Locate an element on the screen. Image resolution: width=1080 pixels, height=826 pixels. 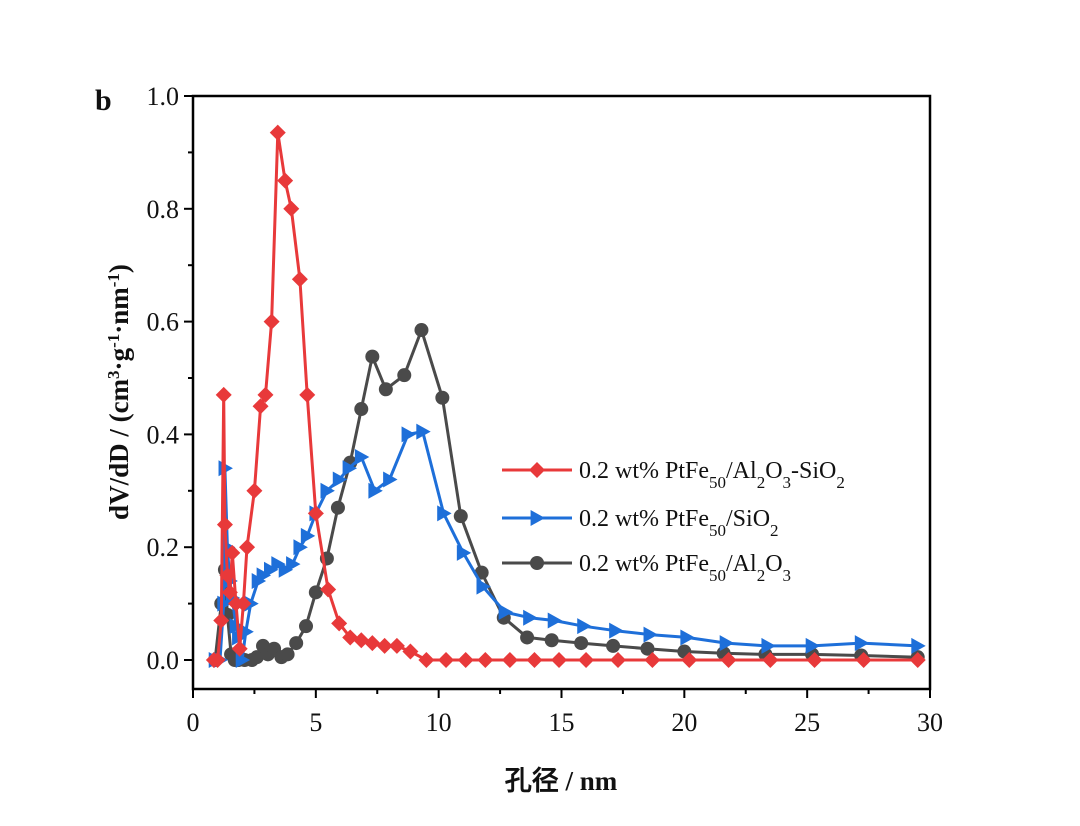
panel-label: b is located at coordinates (103, 100).